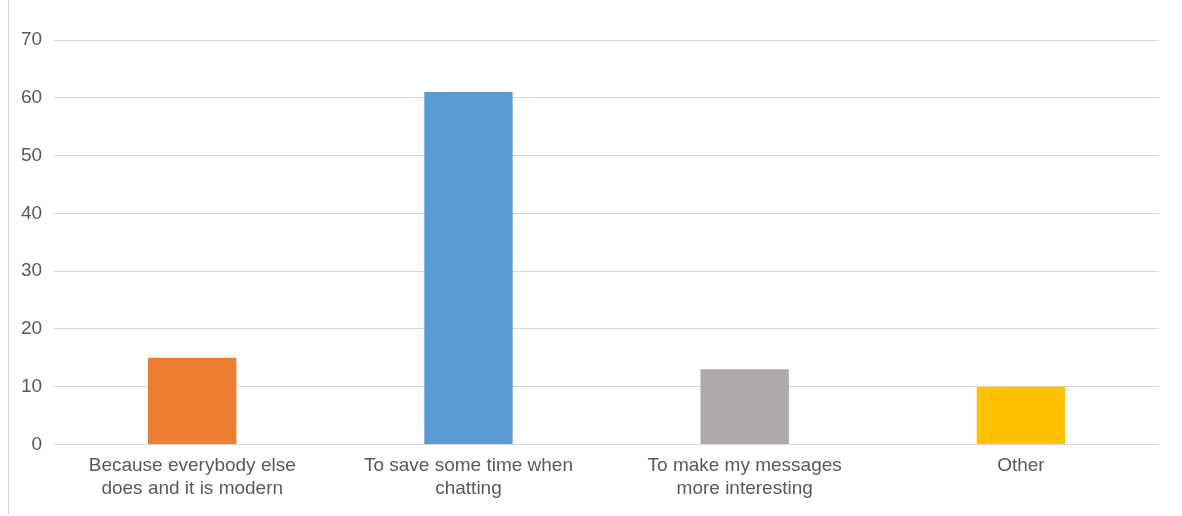  I want to click on y-tick-label: 10, so click(31, 385).